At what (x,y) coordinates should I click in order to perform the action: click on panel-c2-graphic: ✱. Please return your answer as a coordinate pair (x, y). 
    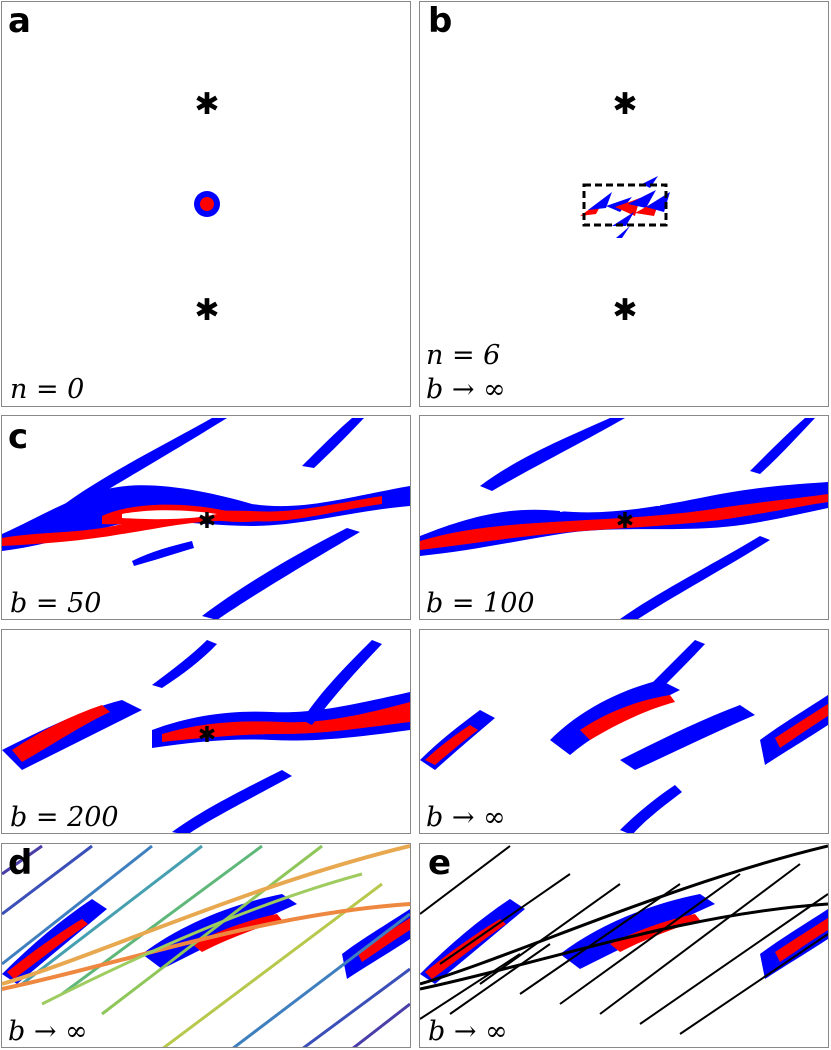
    Looking at the image, I should click on (624, 518).